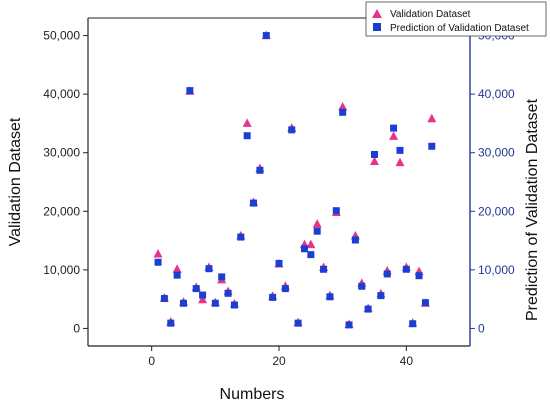  What do you see at coordinates (532, 209) in the screenshot?
I see `right-y-axis-title: Prediction of Validation Dataset` at bounding box center [532, 209].